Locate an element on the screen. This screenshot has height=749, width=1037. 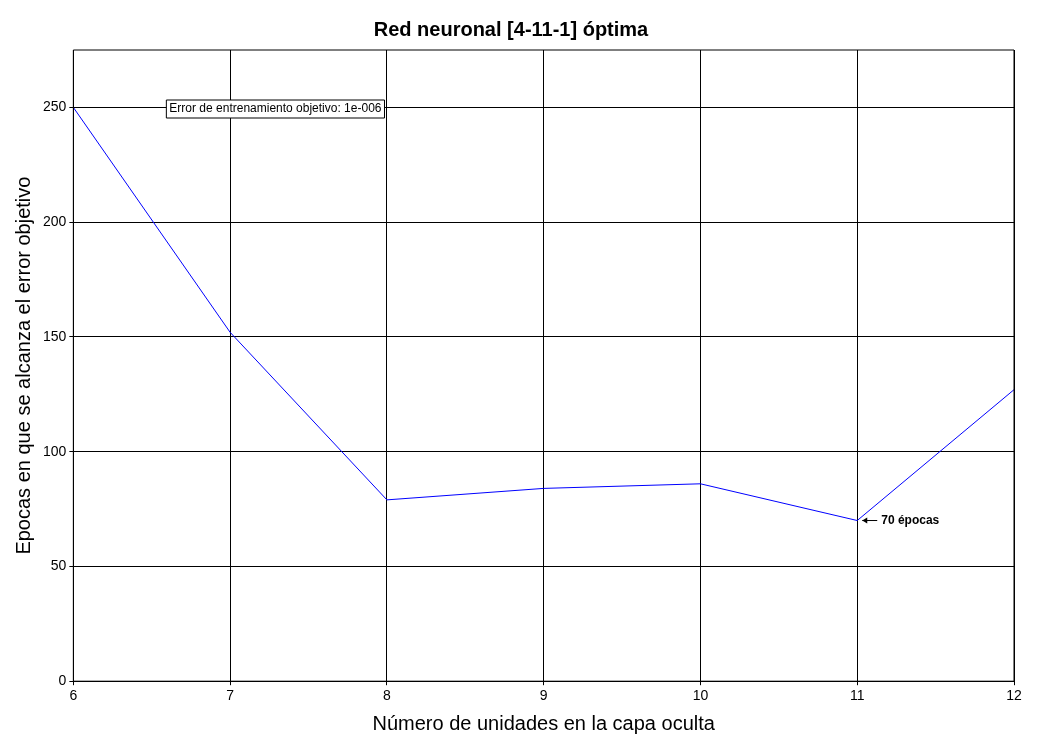
y-tick-label: 50 is located at coordinates (58, 565).